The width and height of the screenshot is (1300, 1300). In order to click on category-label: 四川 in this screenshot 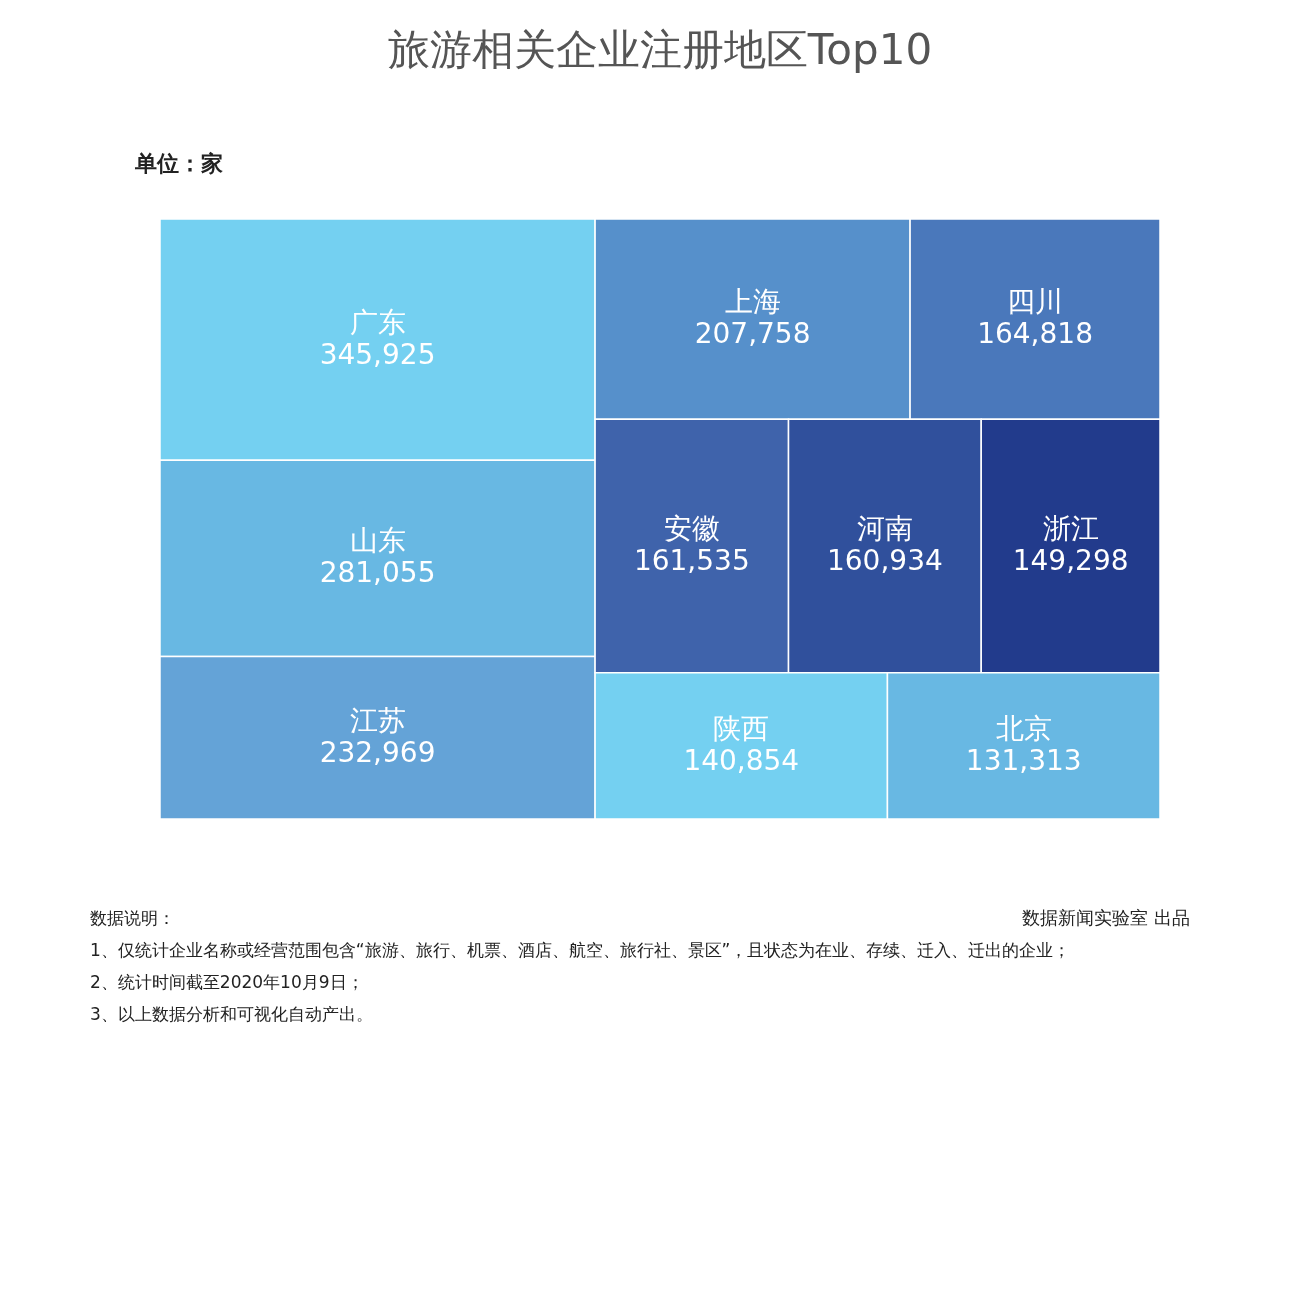, I will do `click(1035, 302)`.